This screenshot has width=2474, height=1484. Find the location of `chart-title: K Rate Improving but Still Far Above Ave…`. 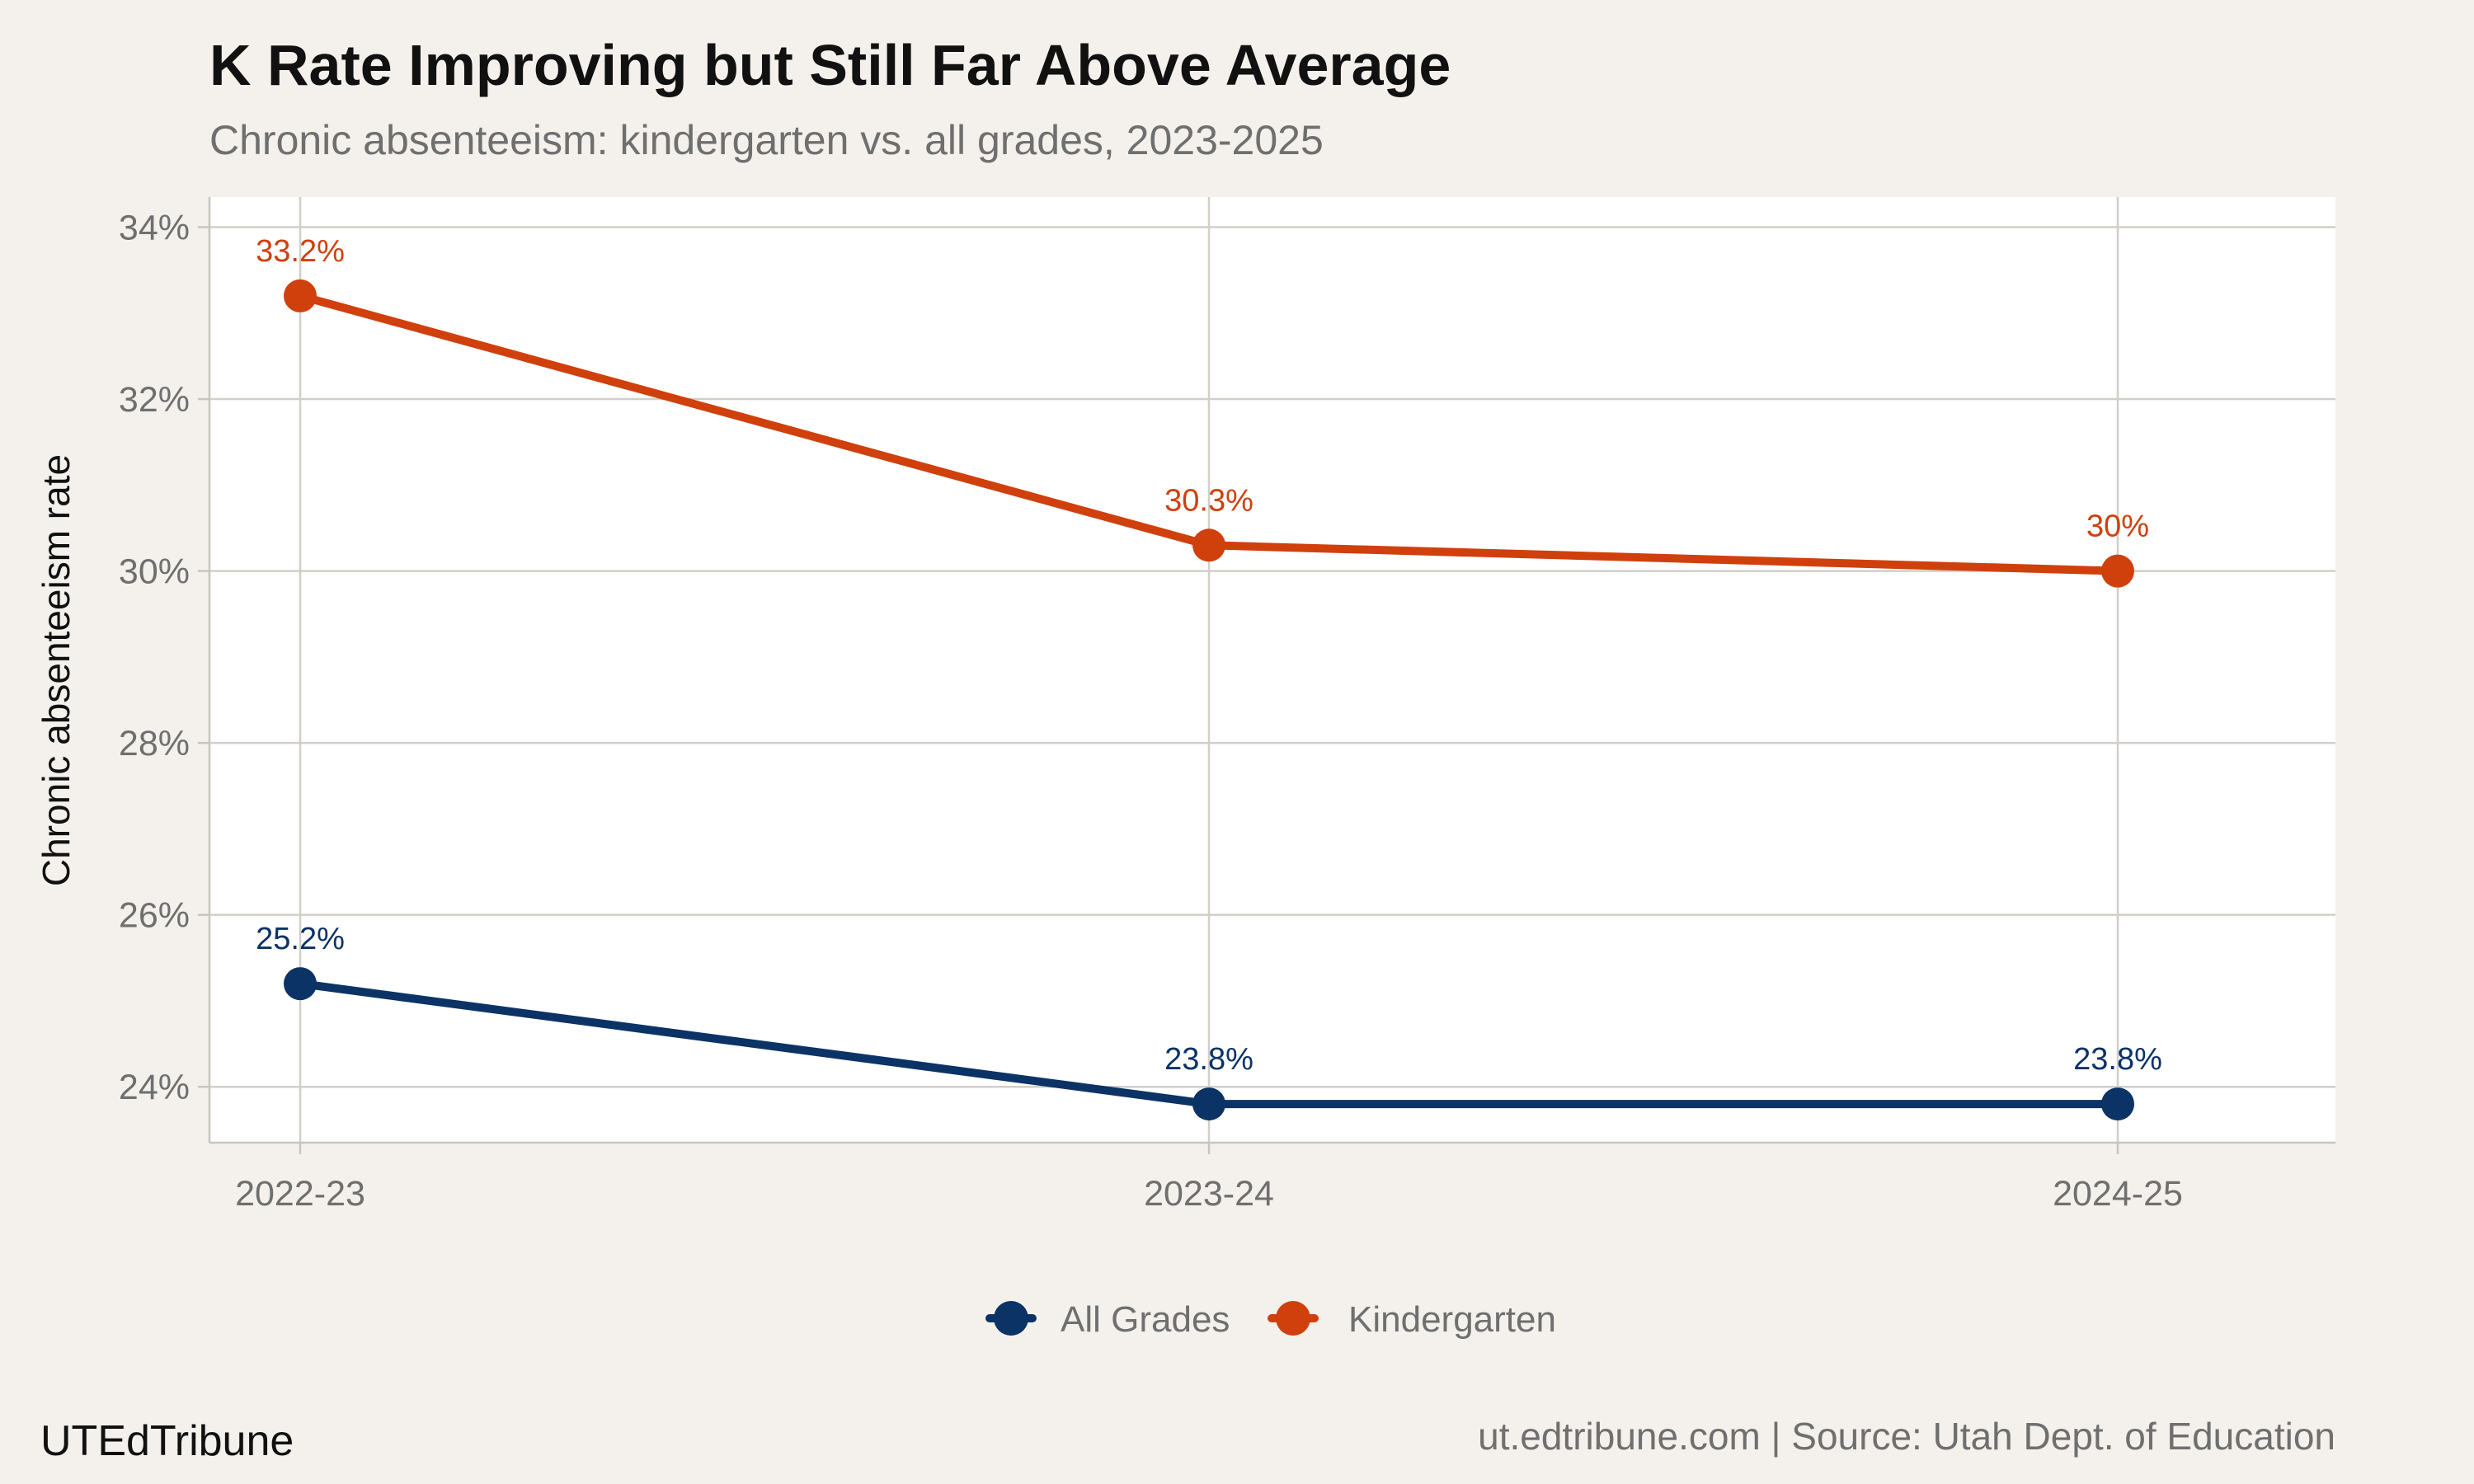

chart-title: K Rate Improving but Still Far Above Ave… is located at coordinates (830, 65).